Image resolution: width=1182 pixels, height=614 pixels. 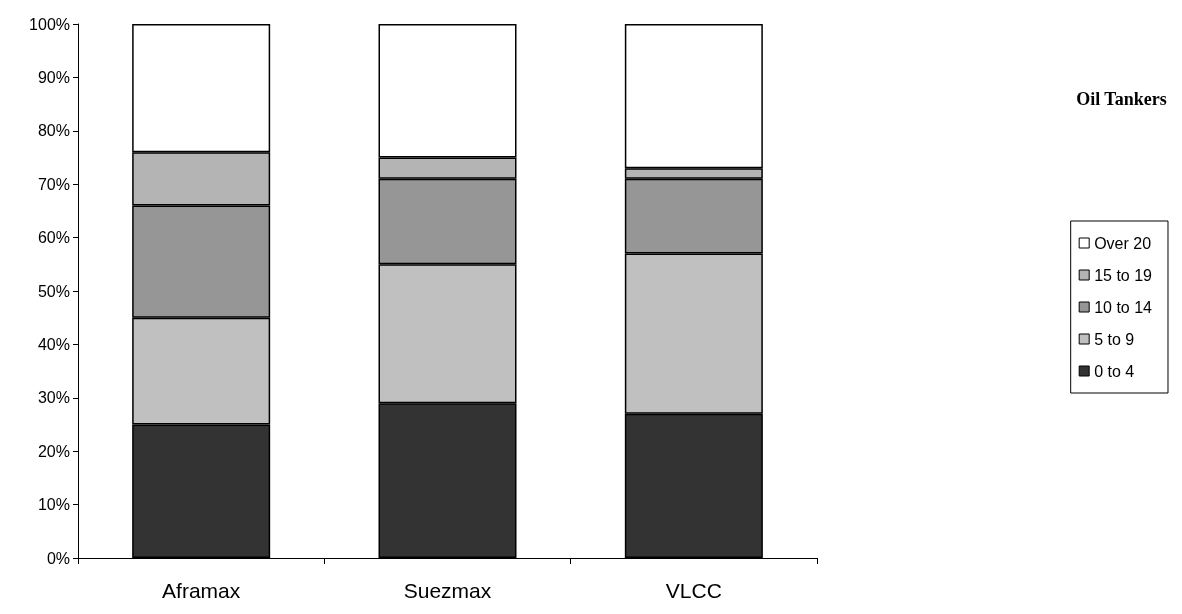 I want to click on y-tick-label: 10%, so click(x=53, y=505).